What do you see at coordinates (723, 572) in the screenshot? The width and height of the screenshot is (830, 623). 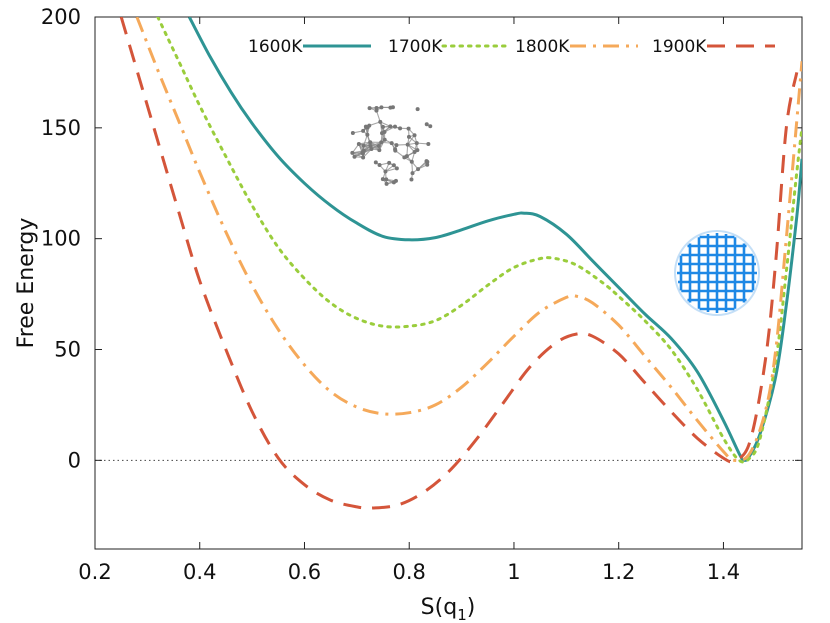 I see `x-tick-label: 1.4` at bounding box center [723, 572].